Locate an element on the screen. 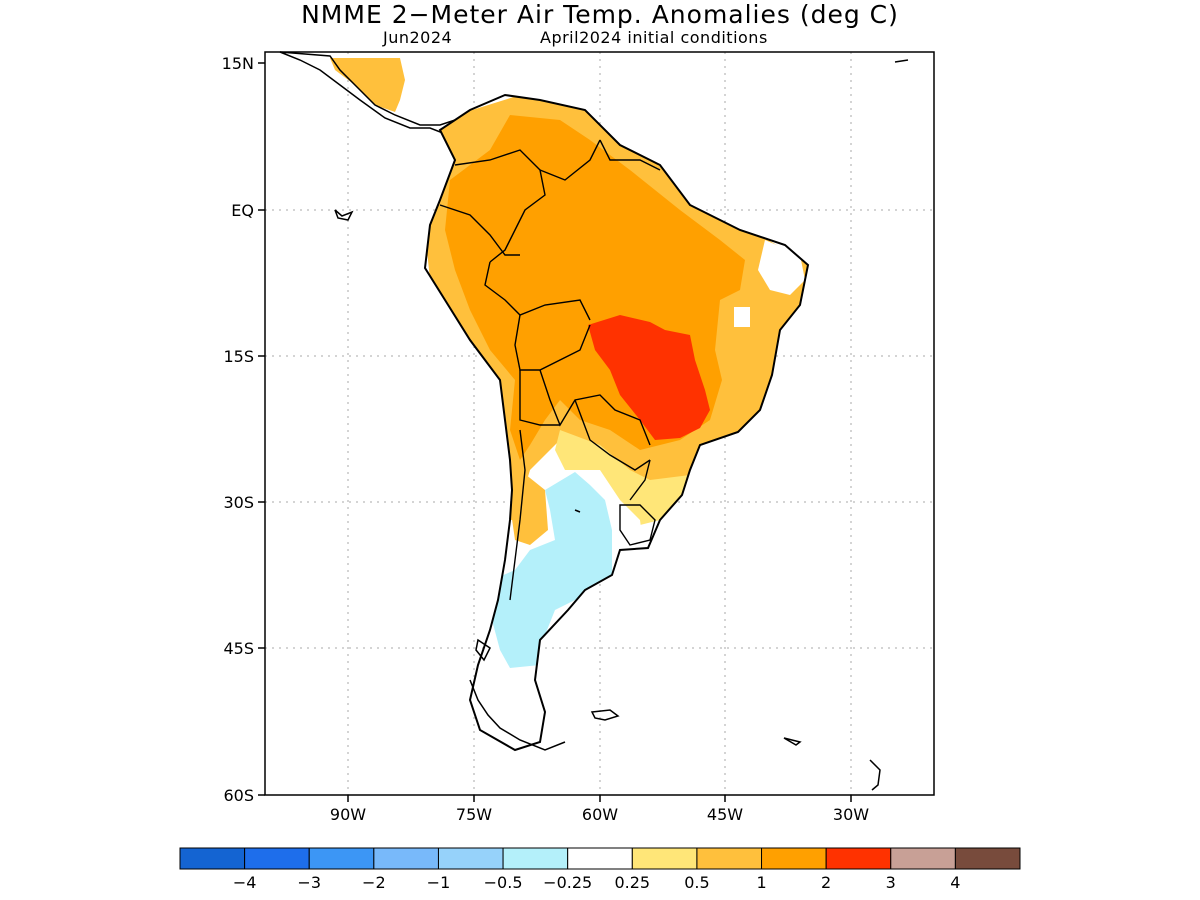  country-borders is located at coordinates (550, 370).